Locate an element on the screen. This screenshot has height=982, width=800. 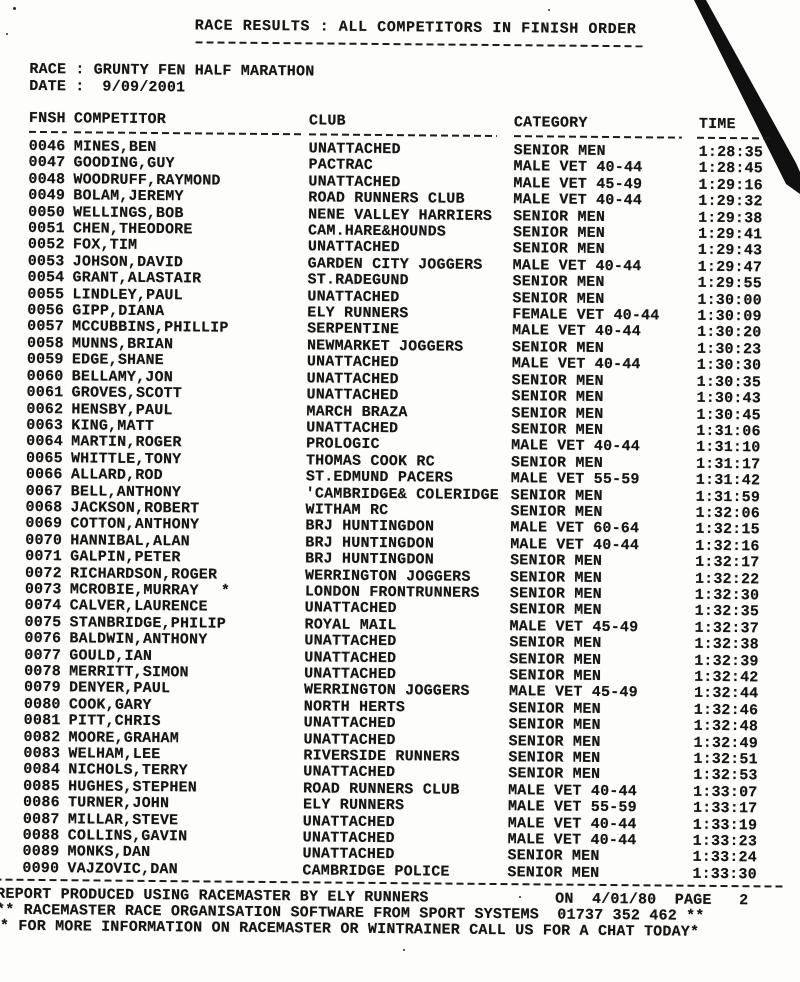
cell-fnsh: 0059 is located at coordinates (45, 360).